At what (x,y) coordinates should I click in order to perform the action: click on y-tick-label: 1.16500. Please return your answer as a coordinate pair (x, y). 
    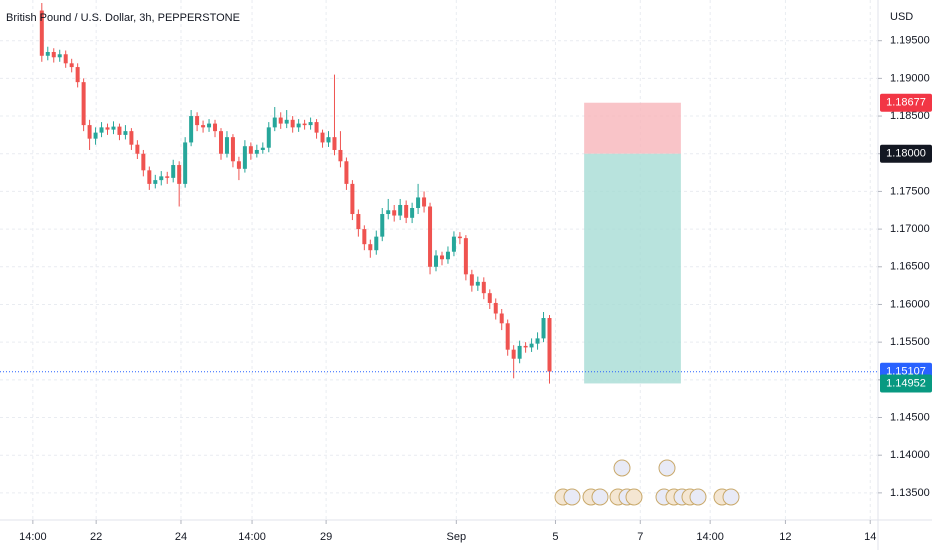
    Looking at the image, I should click on (910, 267).